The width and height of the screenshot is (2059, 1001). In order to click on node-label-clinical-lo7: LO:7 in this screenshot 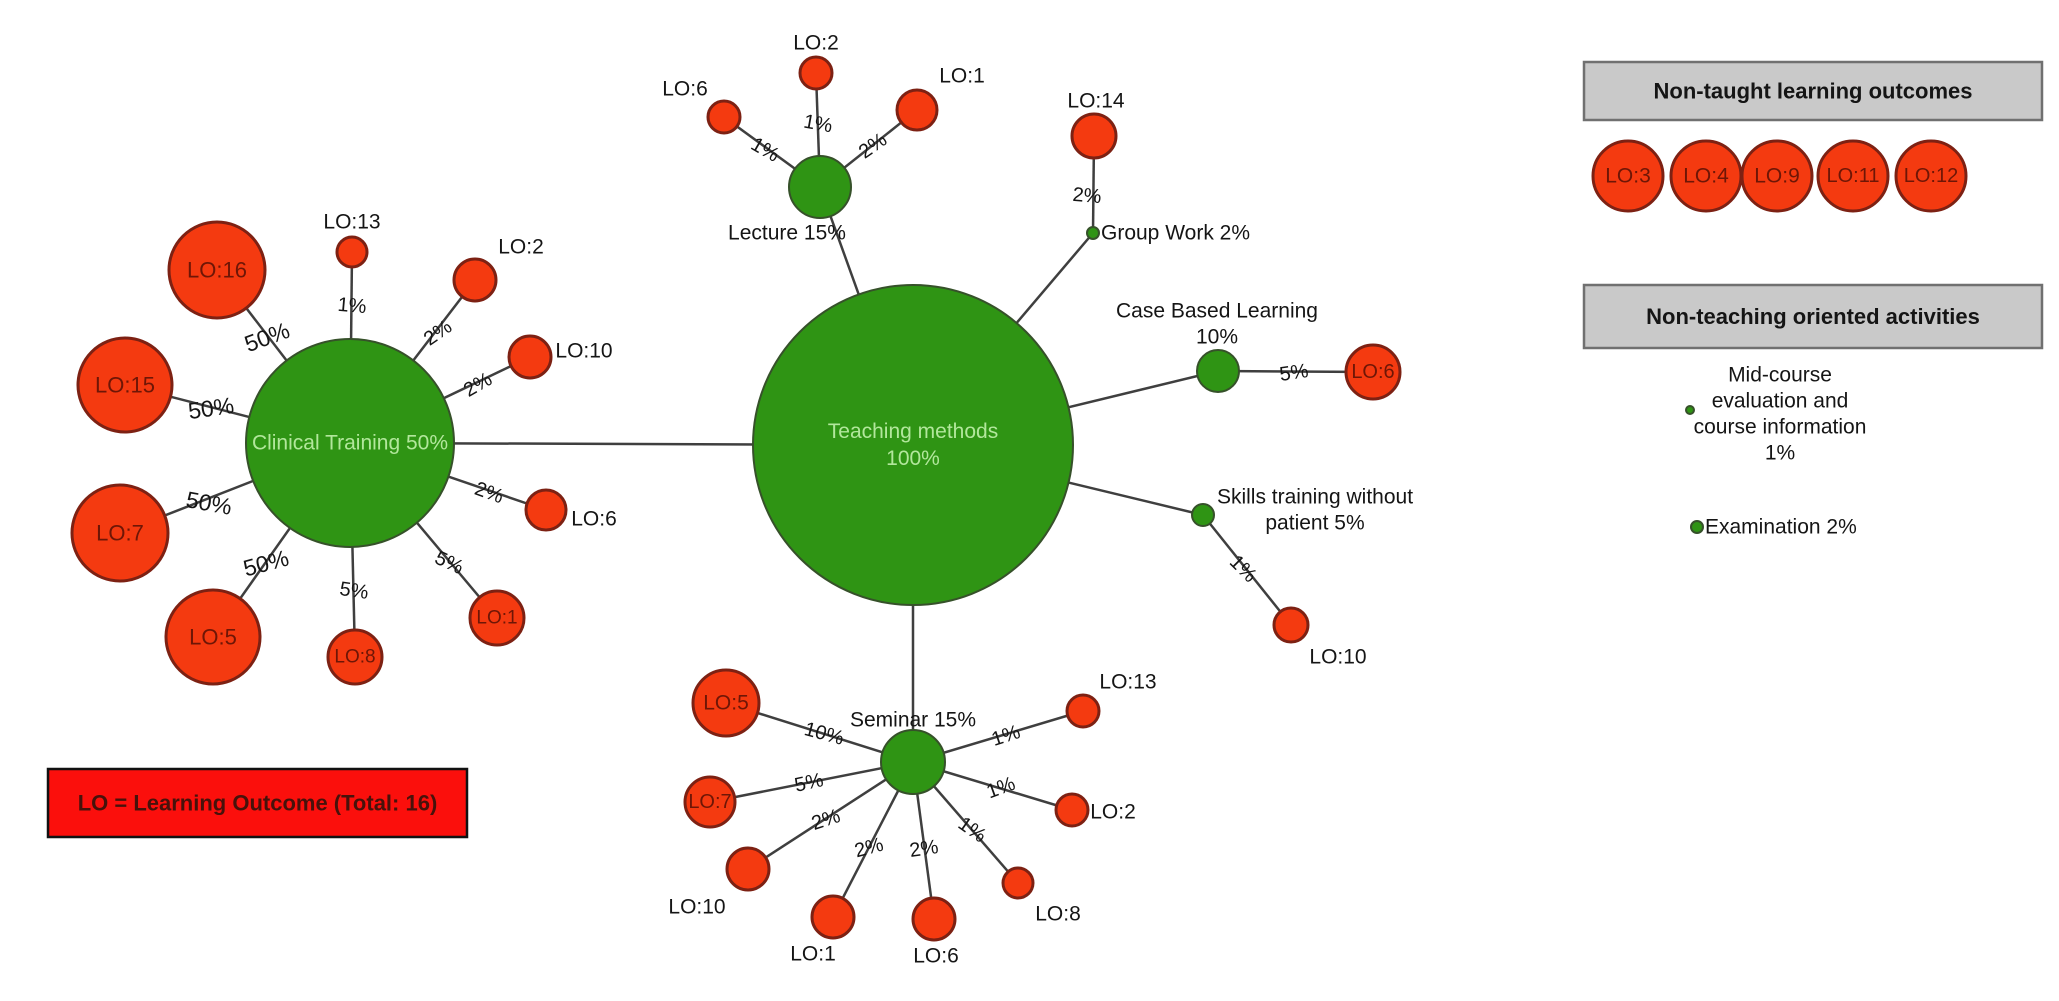, I will do `click(120, 533)`.